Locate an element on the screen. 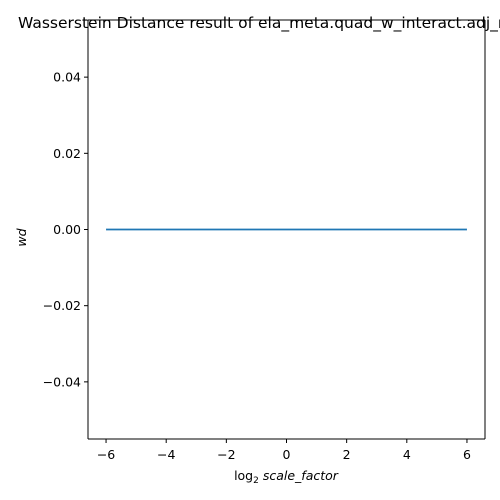  x-tick-label: 2 is located at coordinates (347, 454).